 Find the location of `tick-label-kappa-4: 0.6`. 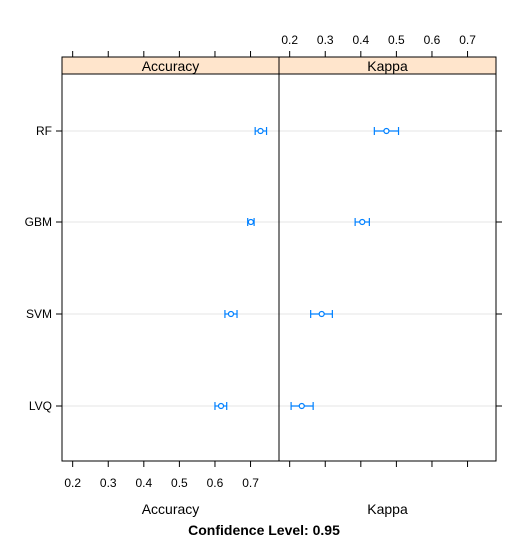

tick-label-kappa-4: 0.6 is located at coordinates (432, 40).